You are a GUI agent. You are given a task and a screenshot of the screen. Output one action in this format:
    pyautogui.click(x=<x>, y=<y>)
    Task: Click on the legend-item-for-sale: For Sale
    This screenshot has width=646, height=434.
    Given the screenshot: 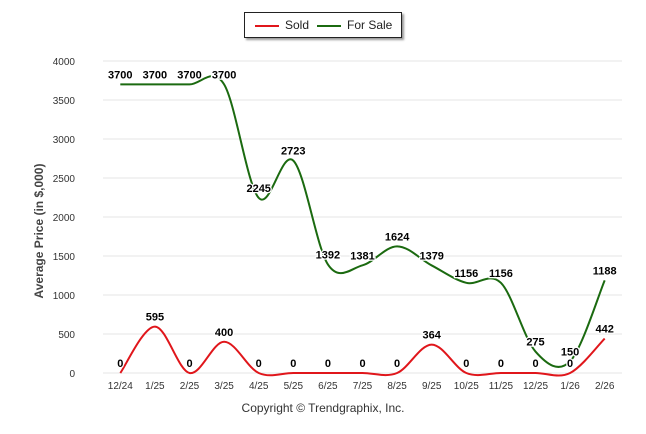 What is the action you would take?
    pyautogui.click(x=354, y=25)
    